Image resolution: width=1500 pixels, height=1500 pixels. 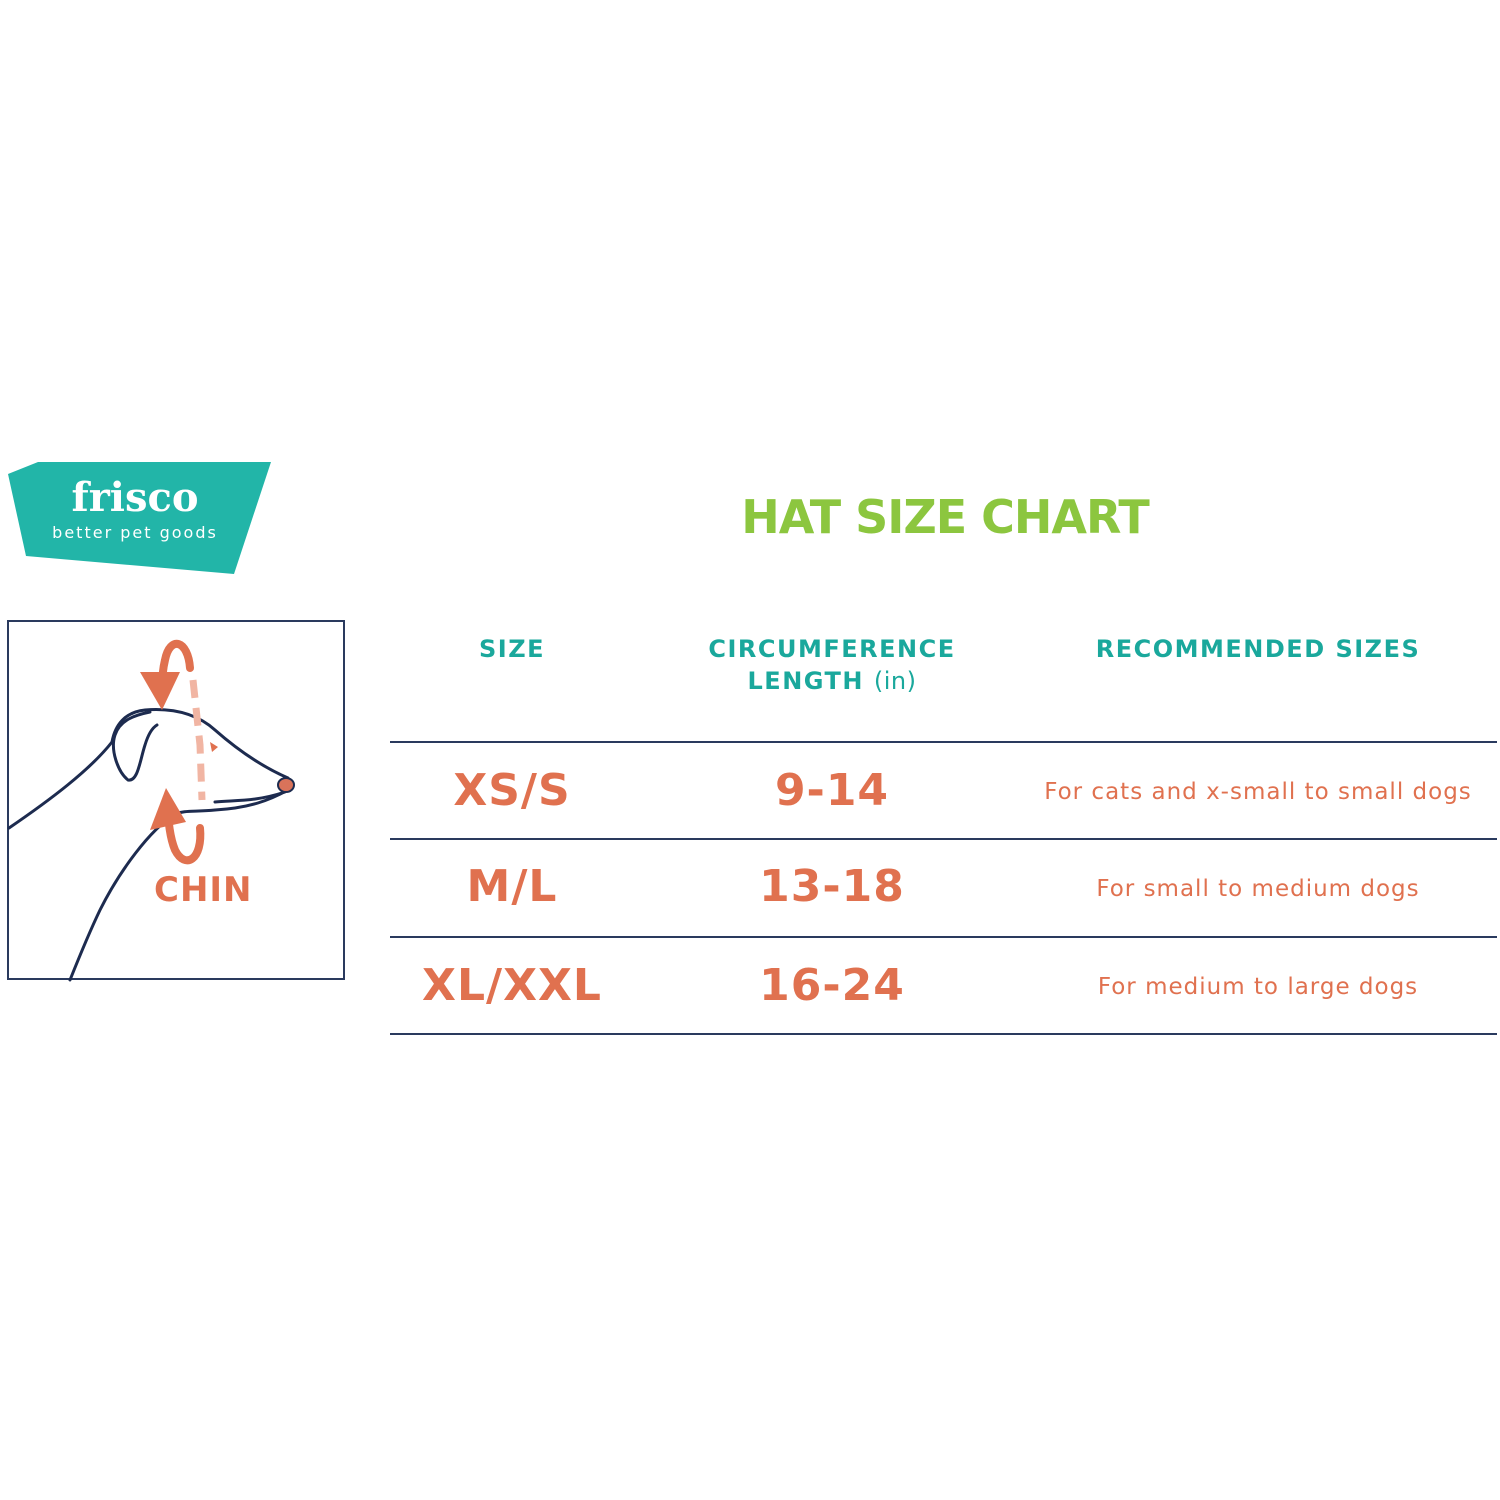 What do you see at coordinates (135, 532) in the screenshot?
I see `brand-tagline: better pet goods` at bounding box center [135, 532].